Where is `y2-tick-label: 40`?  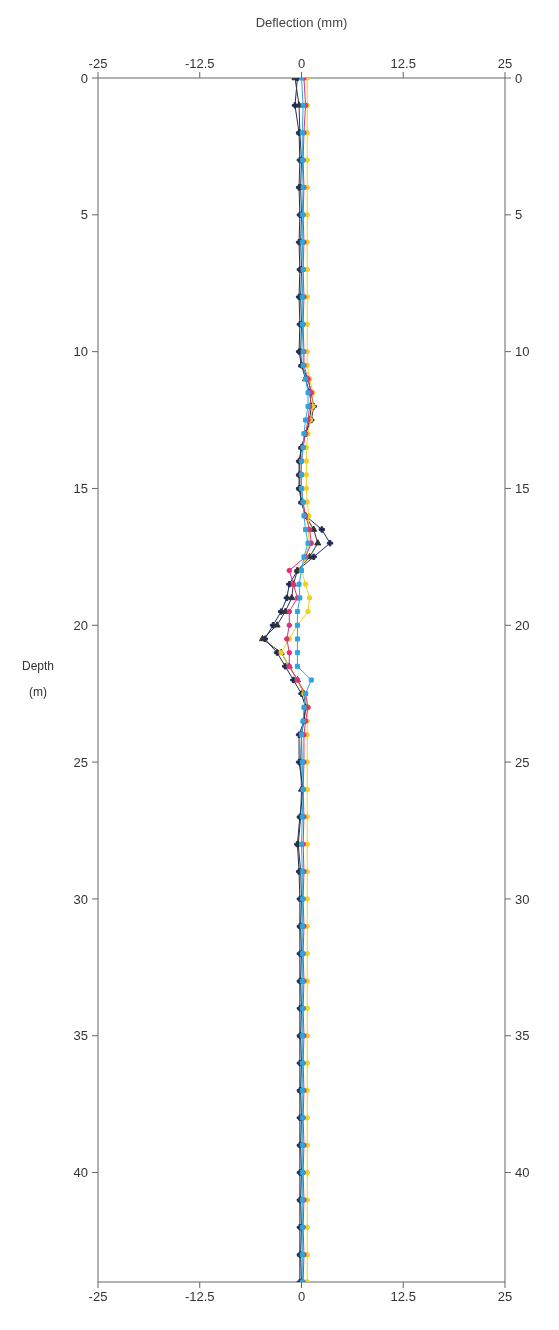
y2-tick-label: 40 is located at coordinates (522, 1173).